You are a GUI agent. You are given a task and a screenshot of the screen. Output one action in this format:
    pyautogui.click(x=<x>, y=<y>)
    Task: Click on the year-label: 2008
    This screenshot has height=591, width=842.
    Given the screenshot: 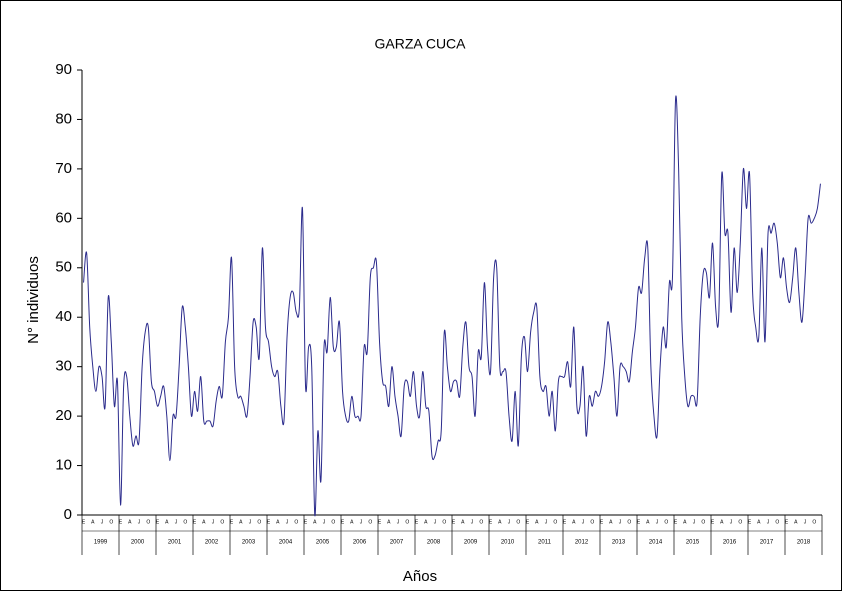 What is the action you would take?
    pyautogui.click(x=434, y=543)
    